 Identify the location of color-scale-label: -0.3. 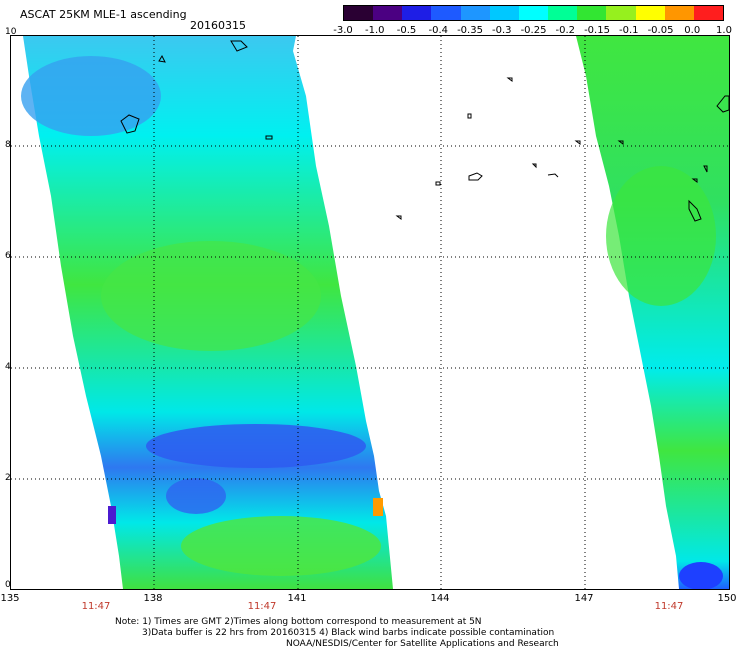
(501, 30).